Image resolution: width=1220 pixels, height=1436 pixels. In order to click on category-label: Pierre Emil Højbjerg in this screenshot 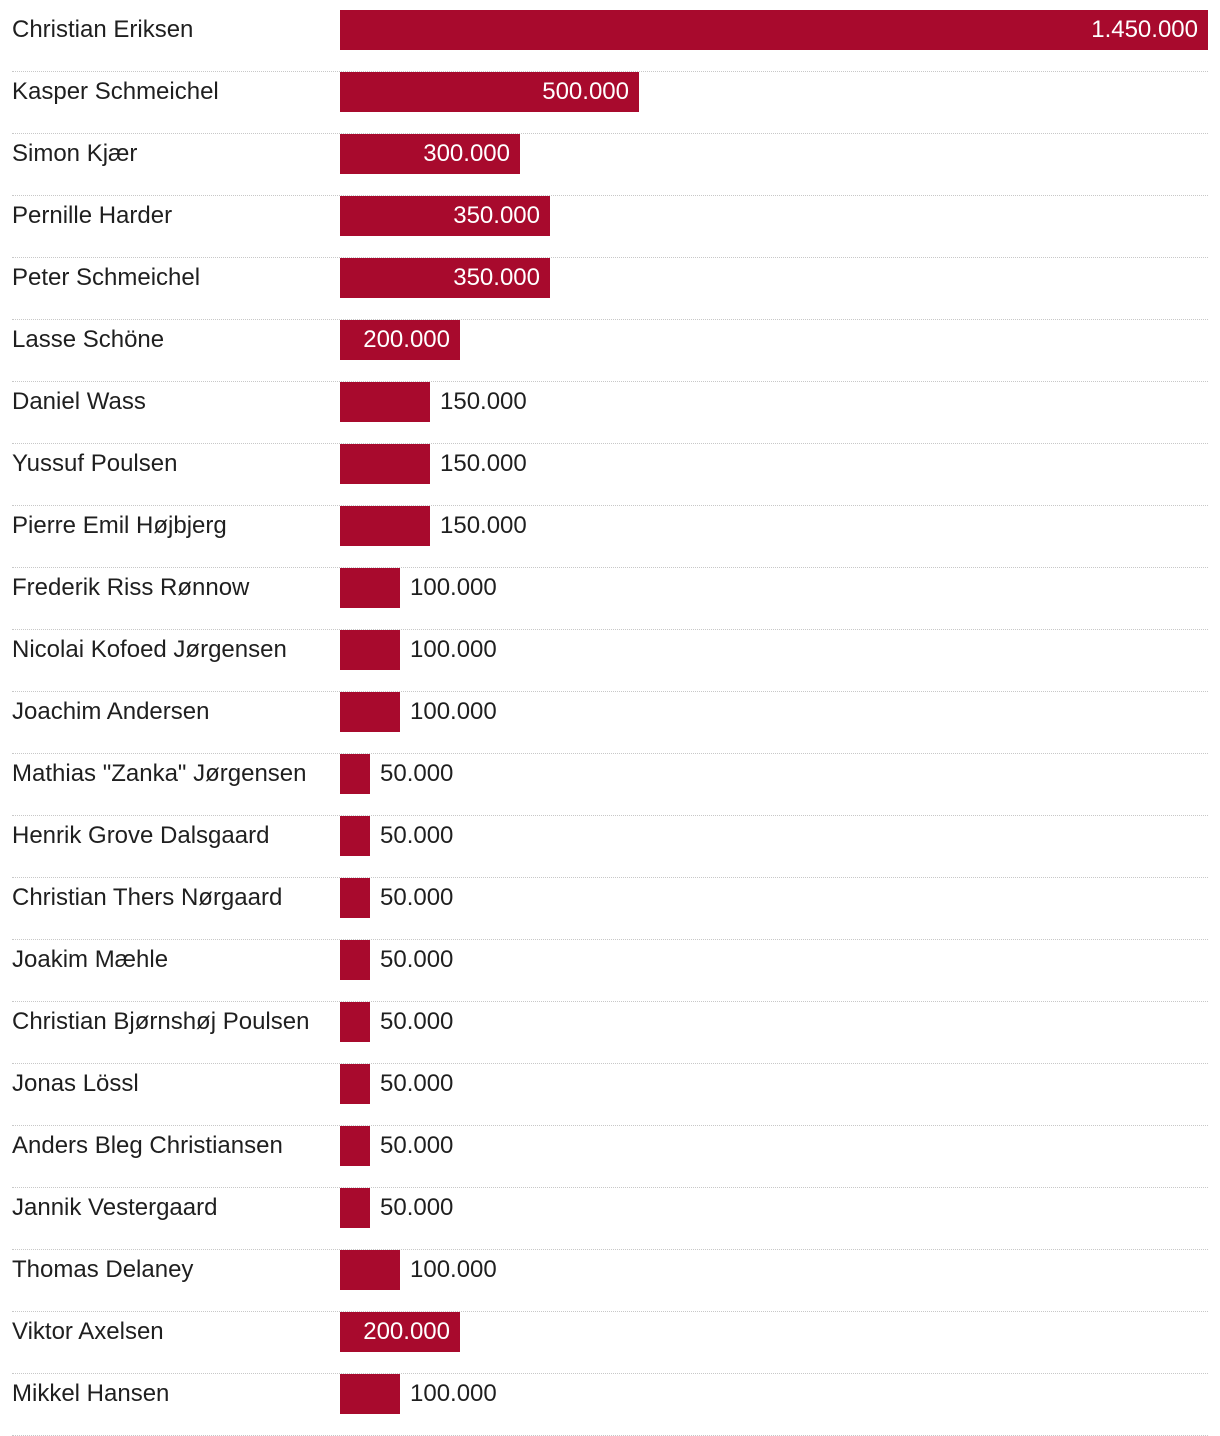, I will do `click(119, 525)`.